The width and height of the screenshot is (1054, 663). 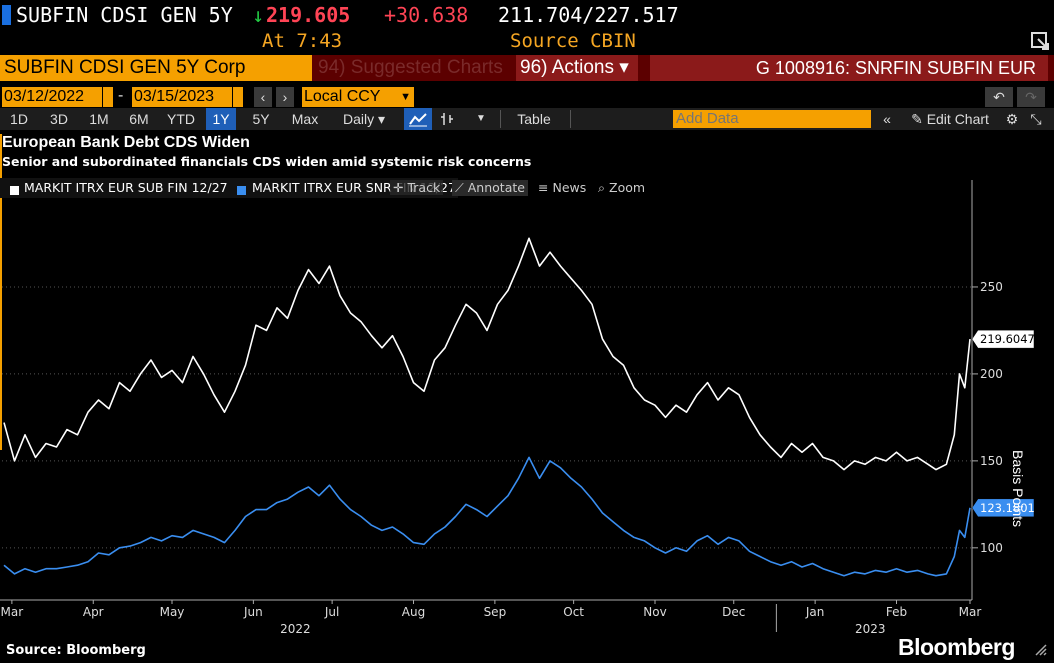 I want to click on x-tick-label: Feb, so click(x=896, y=612).